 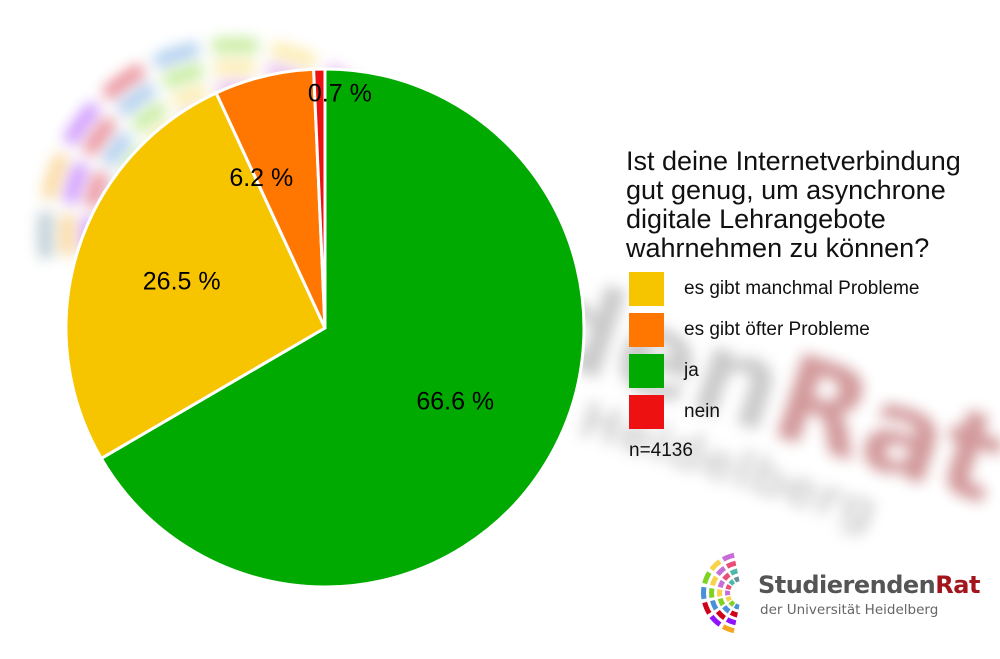 What do you see at coordinates (319, 198) in the screenshot?
I see `pie-slice-nein` at bounding box center [319, 198].